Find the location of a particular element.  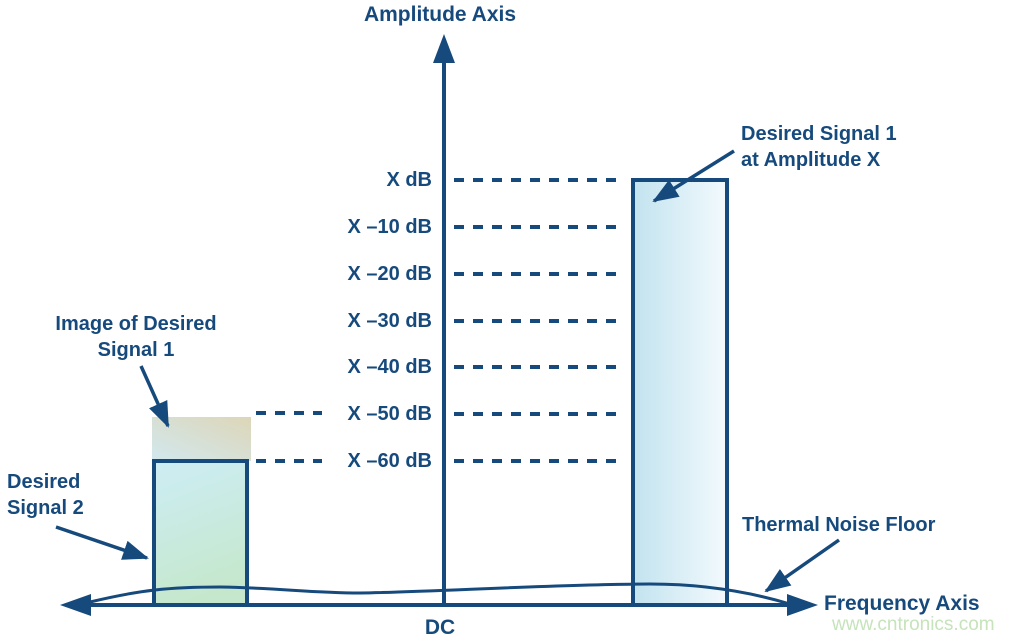

desired-signal-1-annotation: Desired Signal 1 at Amplitude X is located at coordinates (819, 147).